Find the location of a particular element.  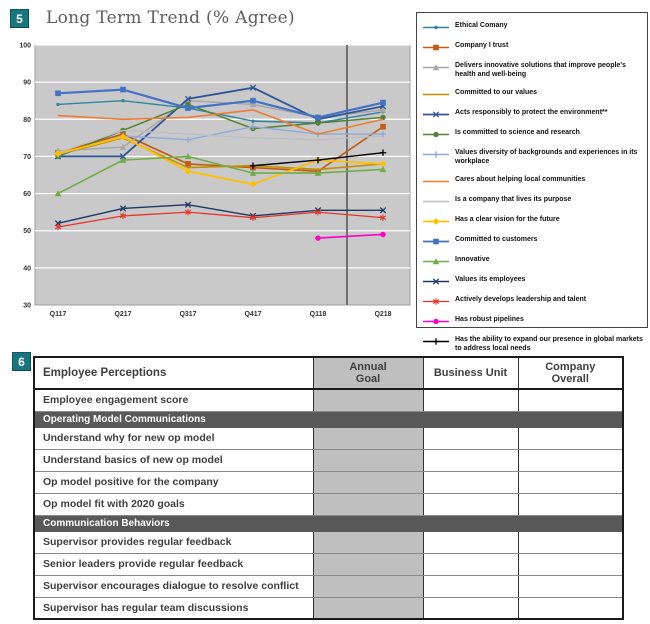

legend-label: Actively develops leadership and talent is located at coordinates (521, 299).